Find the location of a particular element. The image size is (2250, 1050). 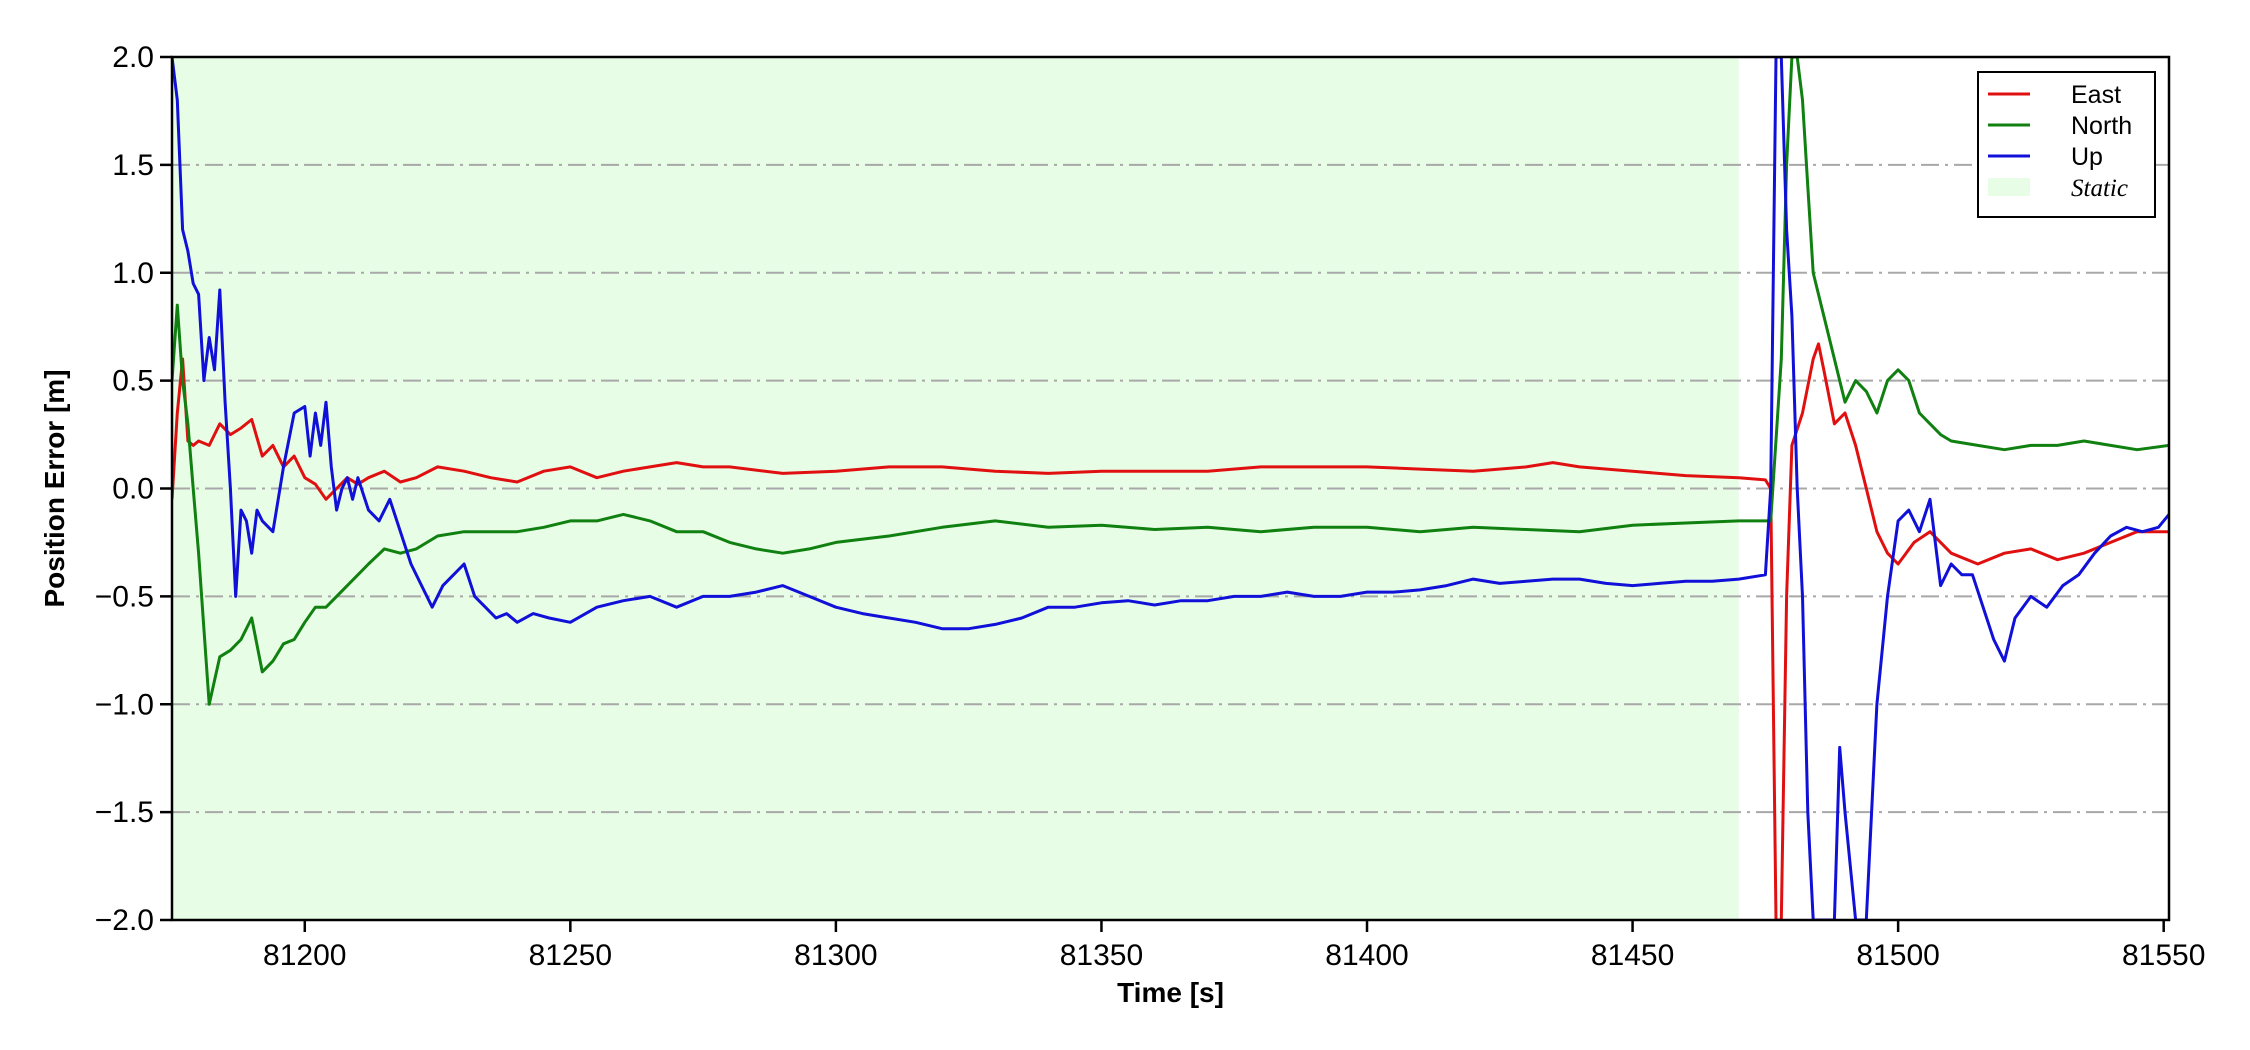

y-tick-label: −0.5 is located at coordinates (124, 596).